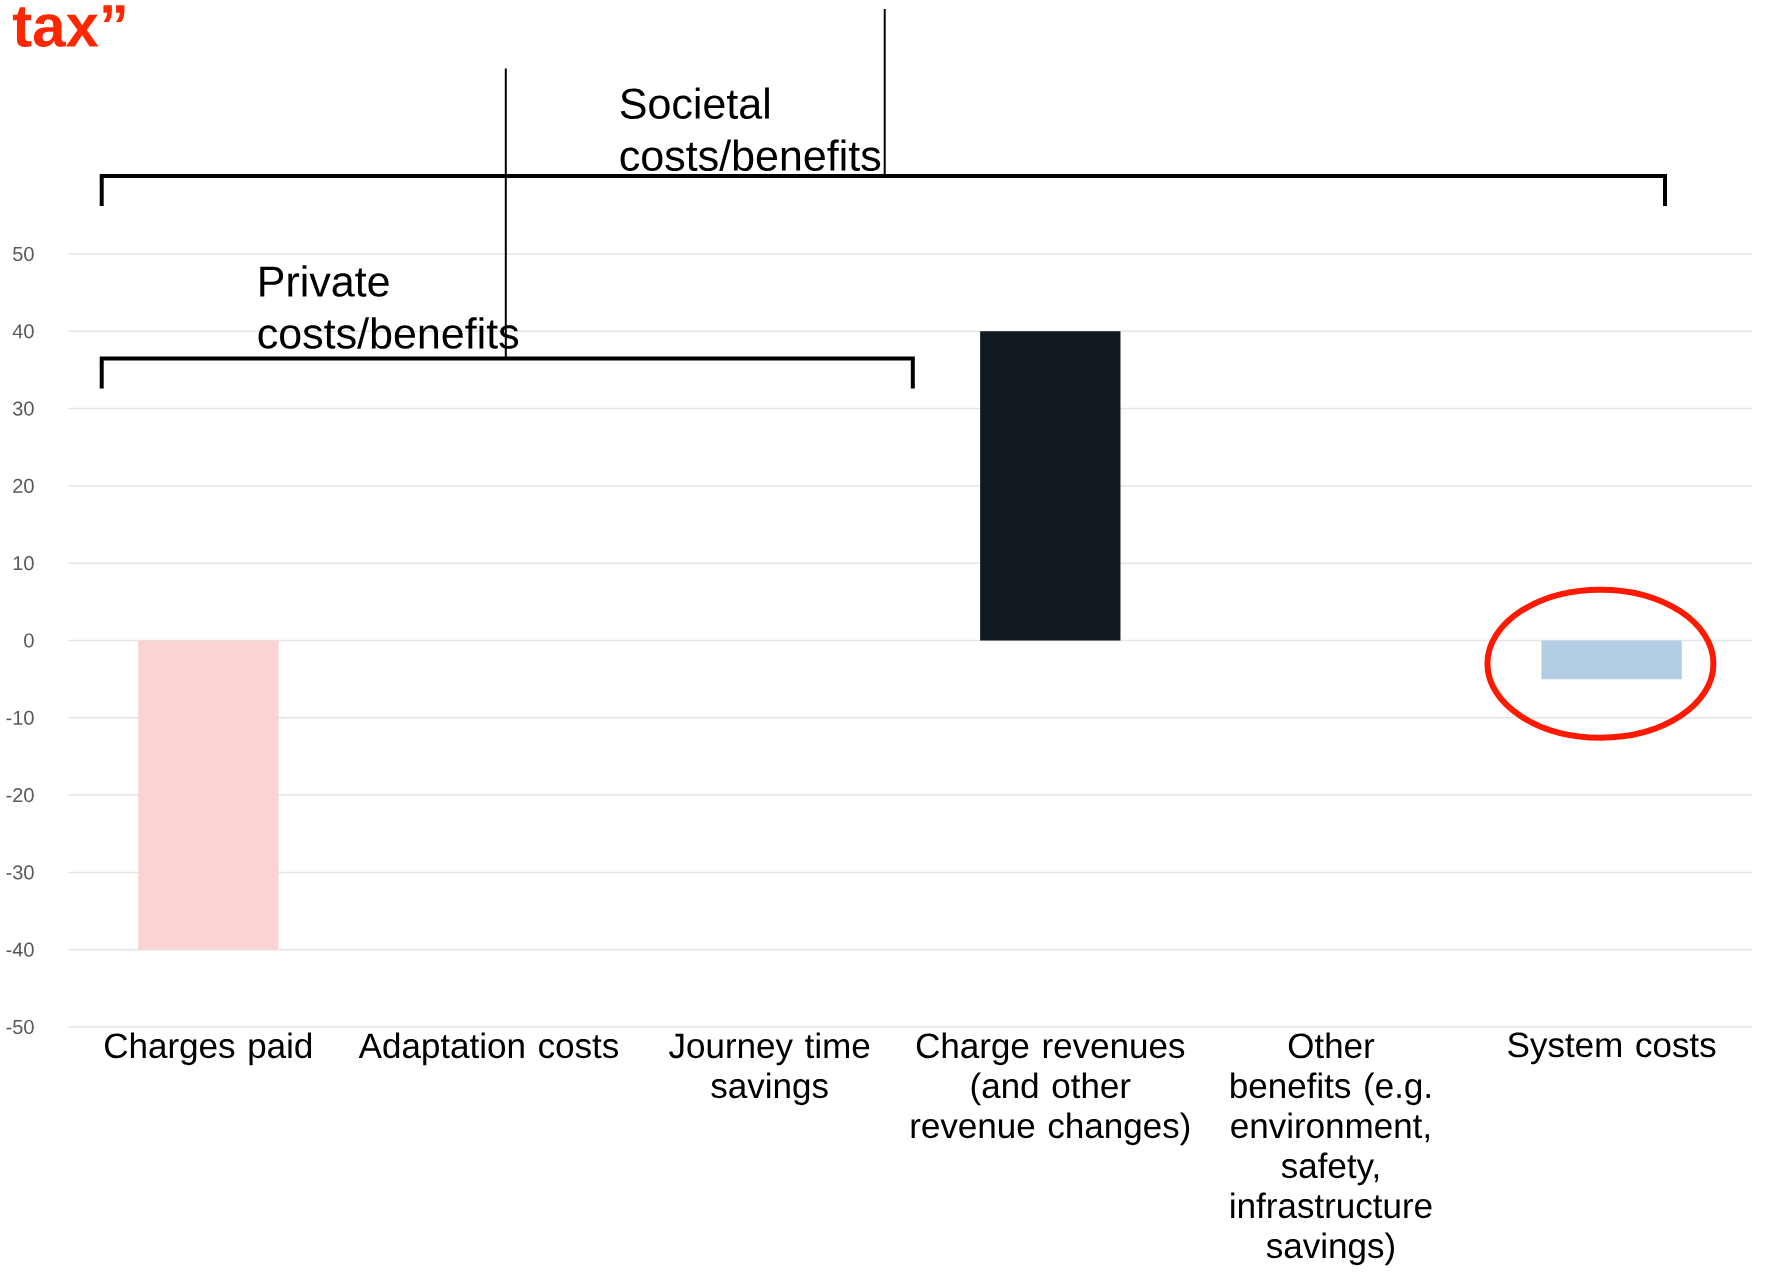 Image resolution: width=1767 pixels, height=1277 pixels. I want to click on y-tick-label: 40, so click(23, 331).